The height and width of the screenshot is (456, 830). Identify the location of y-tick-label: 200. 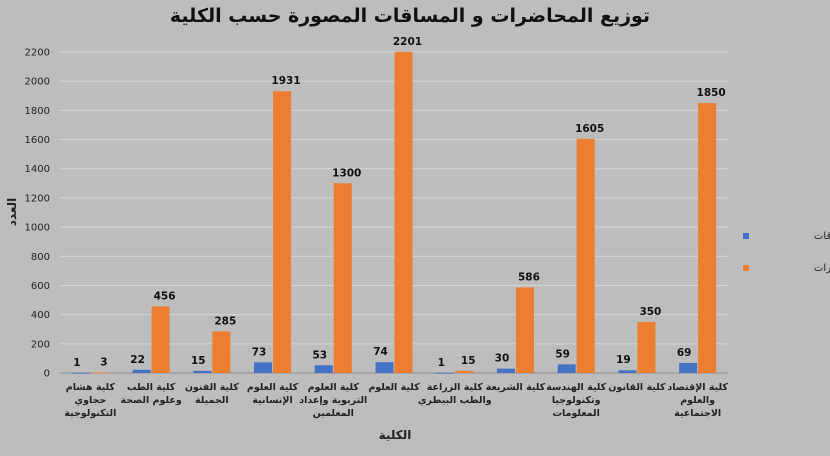
(40, 344).